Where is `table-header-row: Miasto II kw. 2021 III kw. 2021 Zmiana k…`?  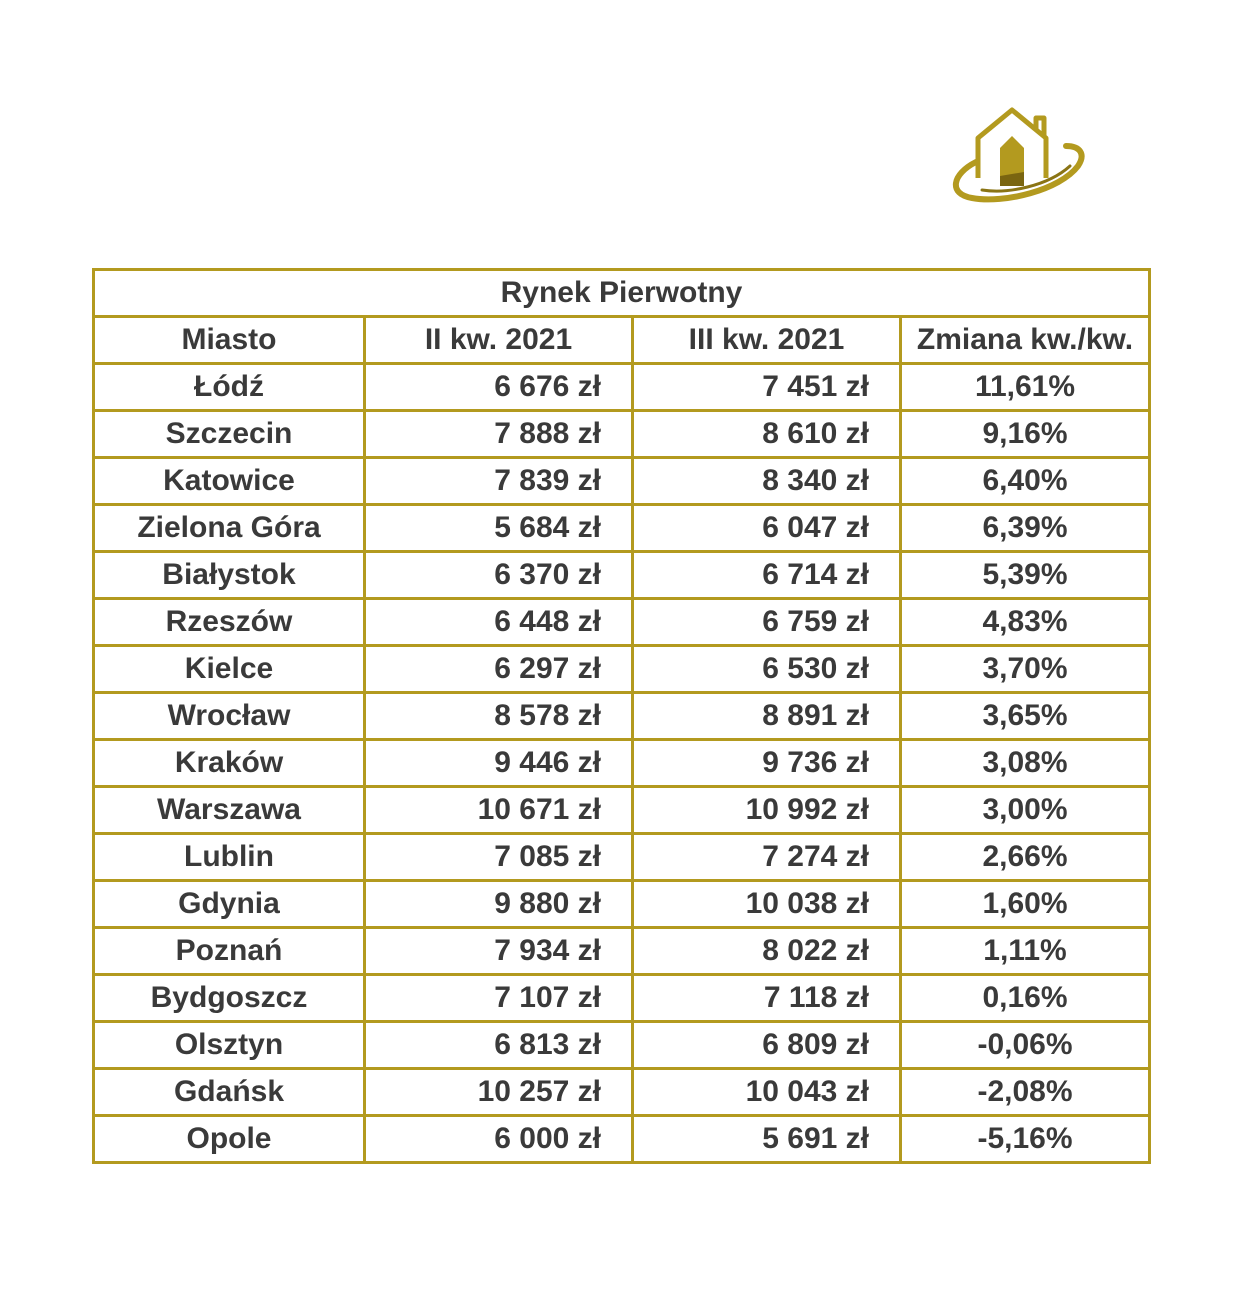 table-header-row: Miasto II kw. 2021 III kw. 2021 Zmiana k… is located at coordinates (621, 340).